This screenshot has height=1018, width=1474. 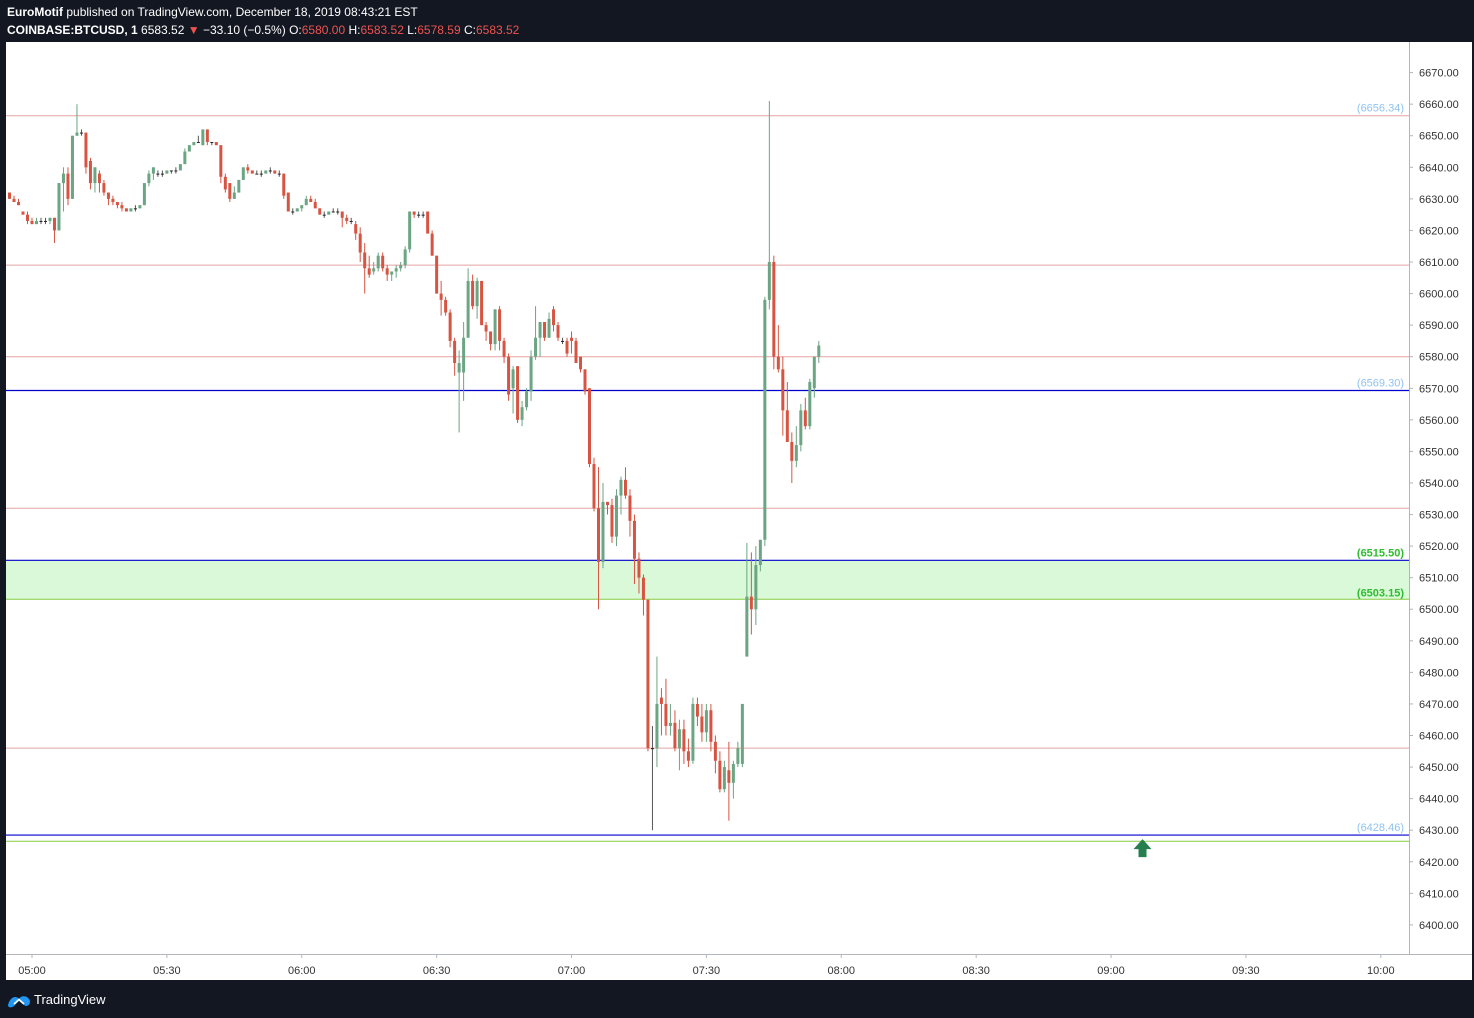 What do you see at coordinates (1439, 137) in the screenshot?
I see `y-tick-label: 6650.00` at bounding box center [1439, 137].